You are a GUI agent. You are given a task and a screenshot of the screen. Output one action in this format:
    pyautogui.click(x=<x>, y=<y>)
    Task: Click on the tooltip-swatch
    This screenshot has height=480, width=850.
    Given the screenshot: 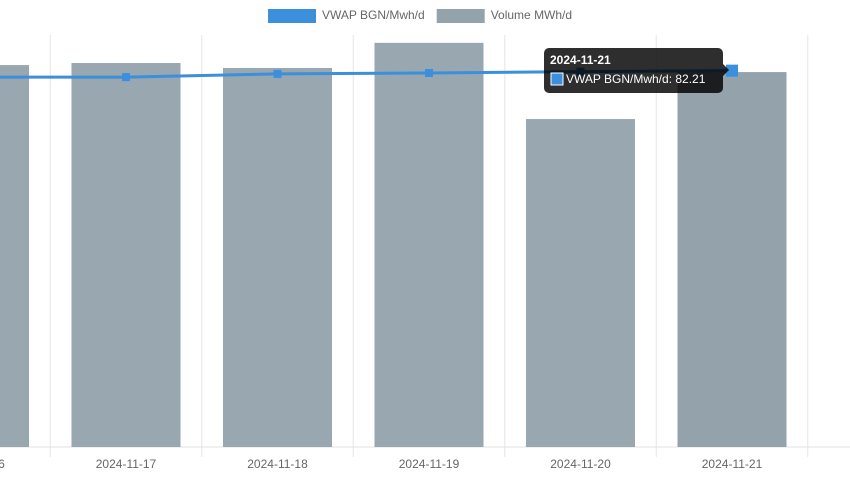 What is the action you would take?
    pyautogui.click(x=557, y=79)
    